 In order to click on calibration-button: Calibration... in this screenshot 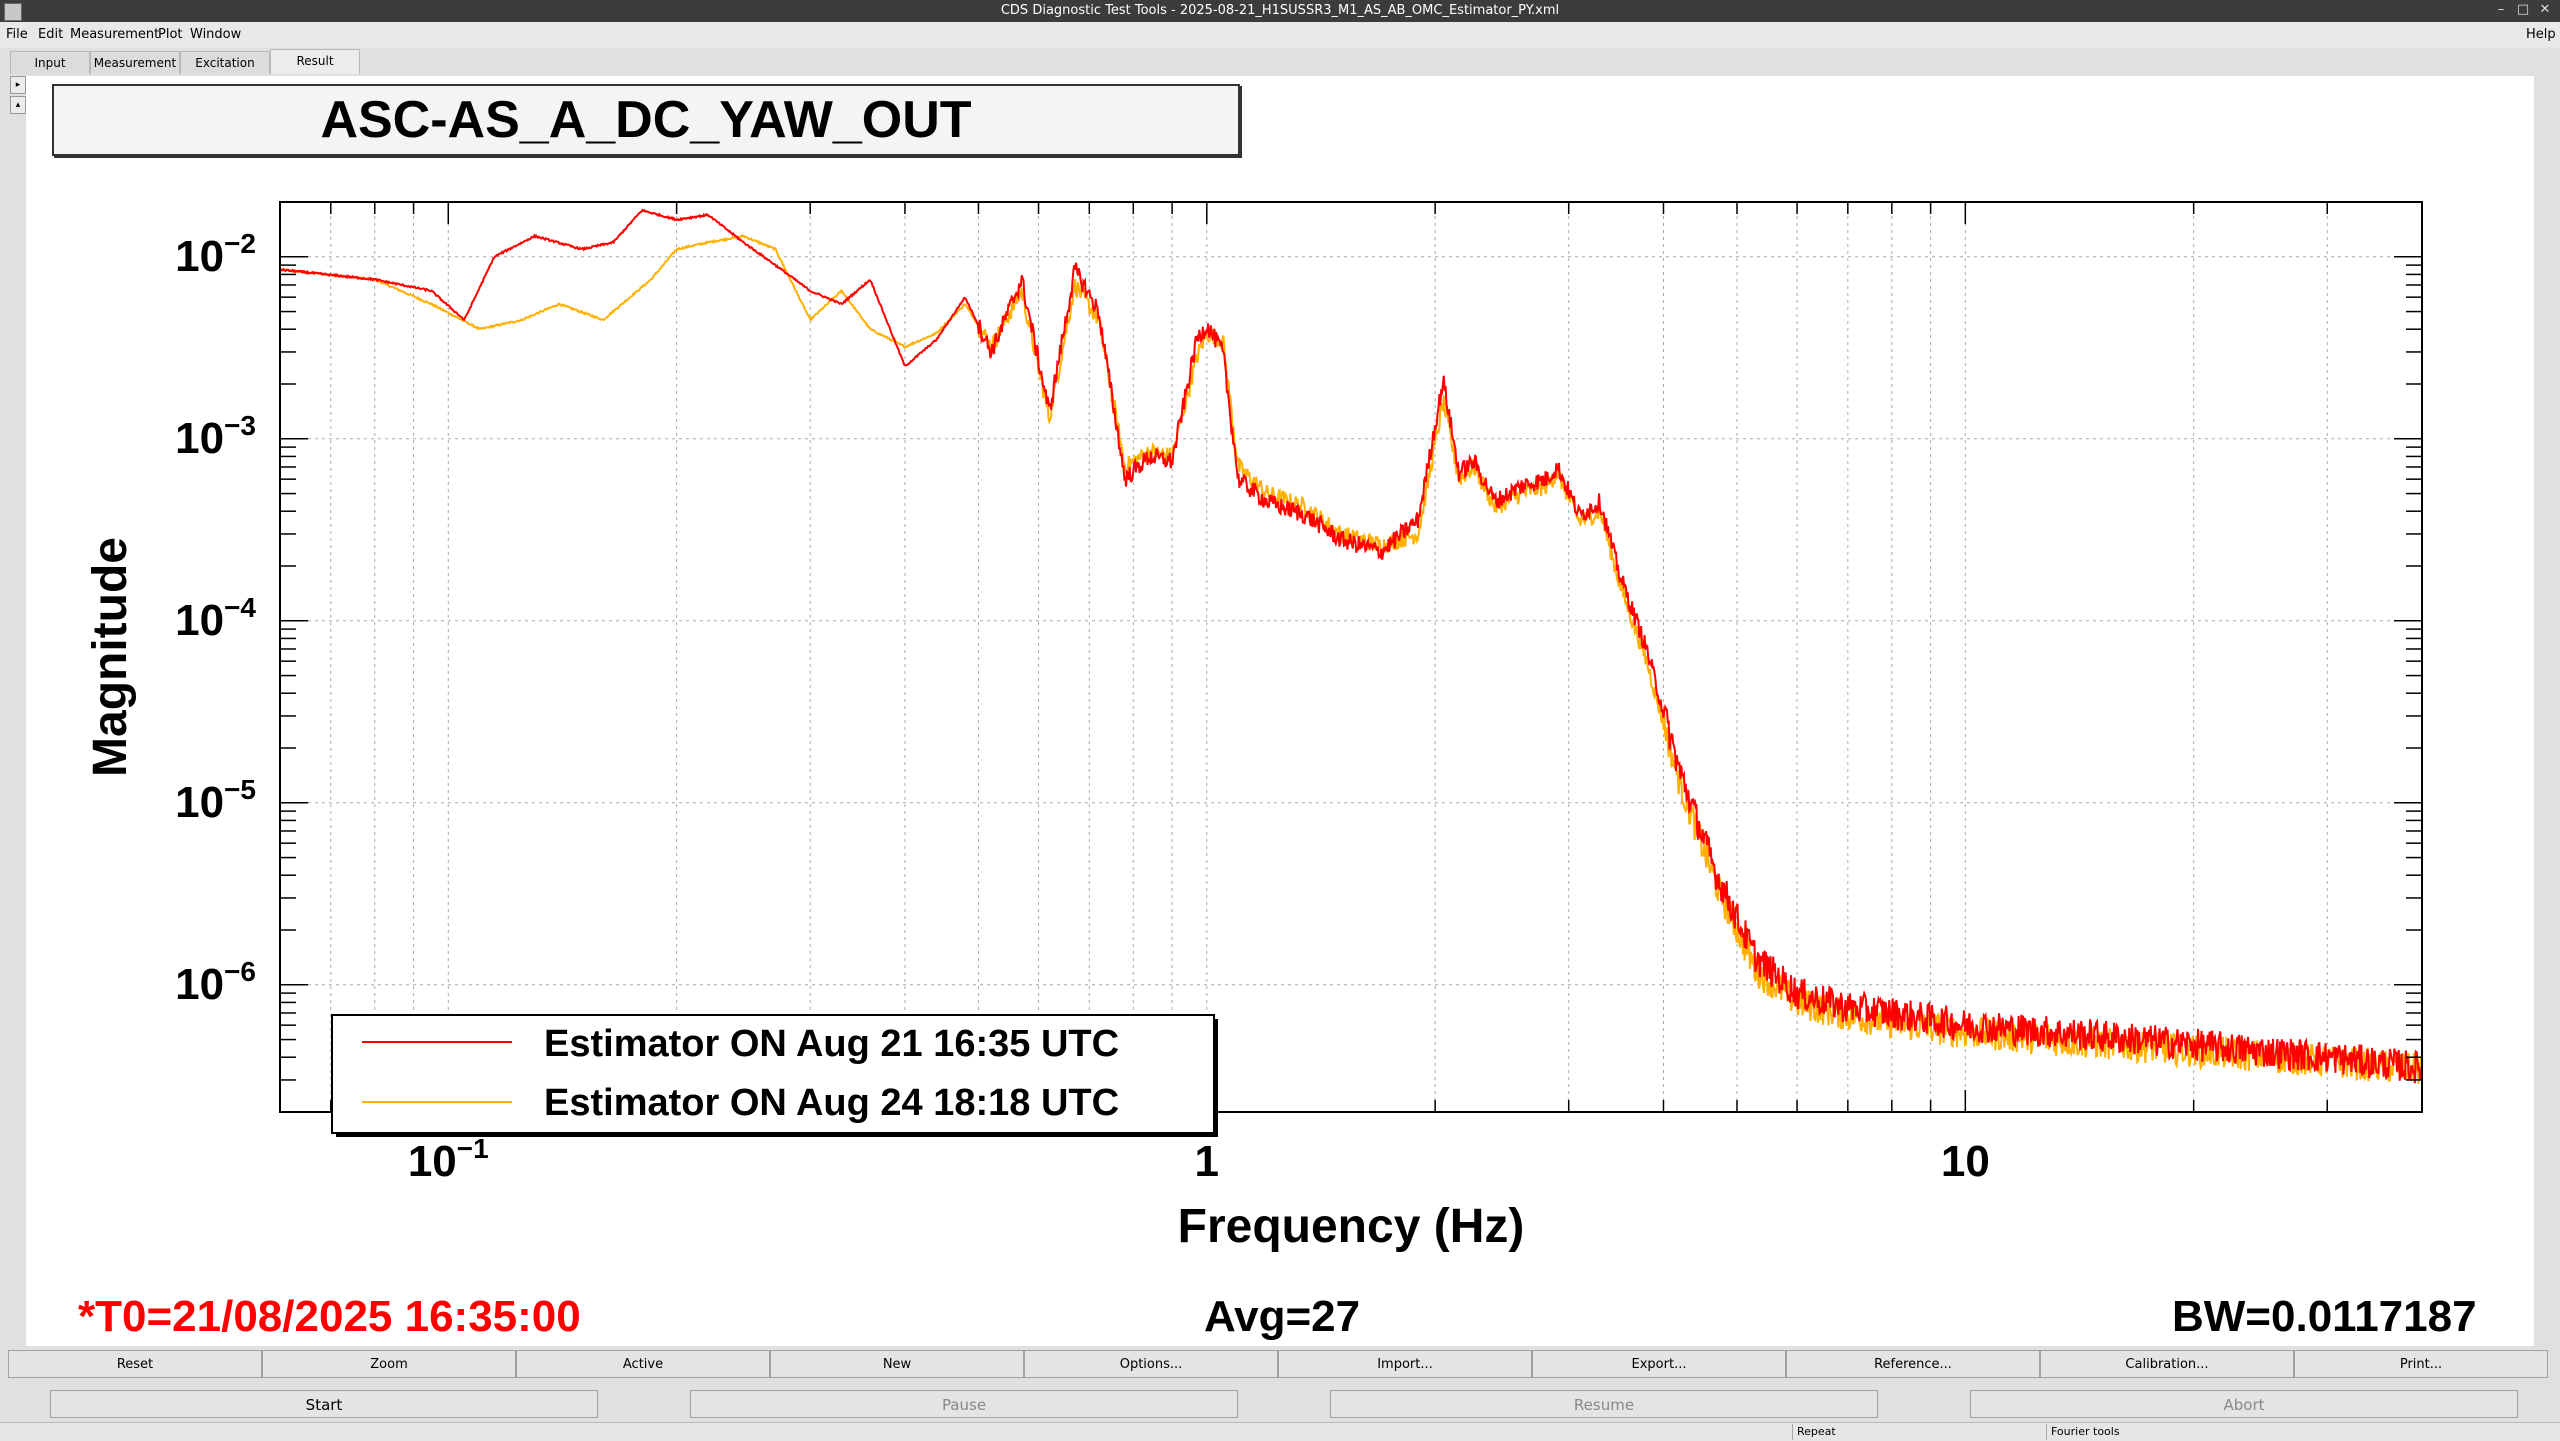, I will do `click(2167, 1364)`.